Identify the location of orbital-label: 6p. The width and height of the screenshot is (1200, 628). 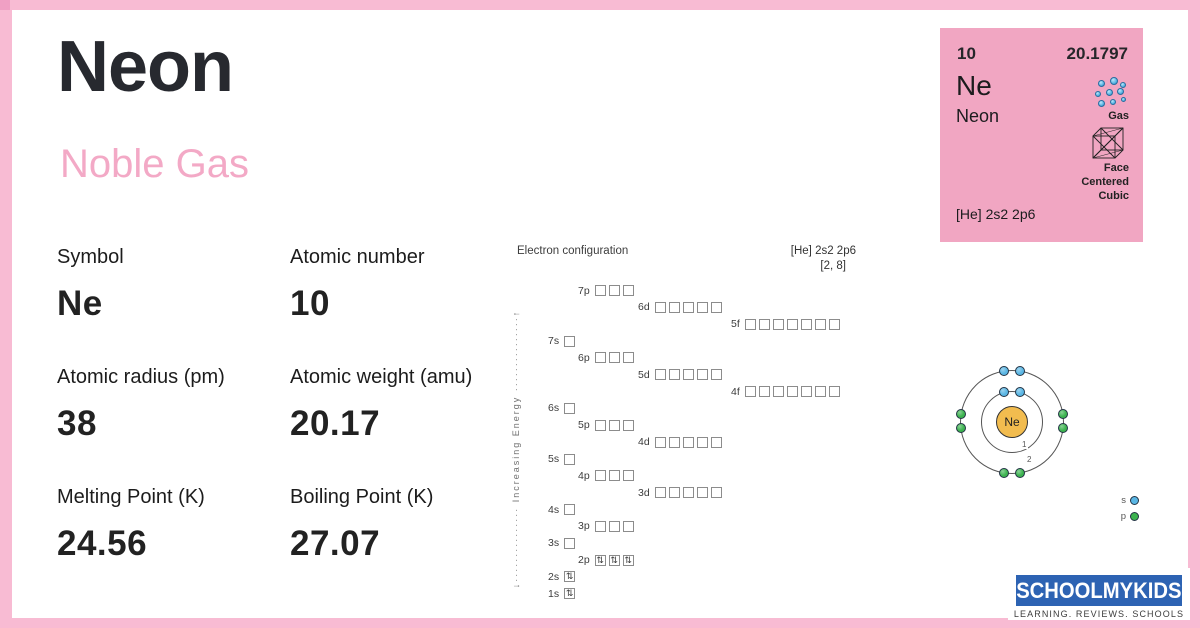
(584, 357).